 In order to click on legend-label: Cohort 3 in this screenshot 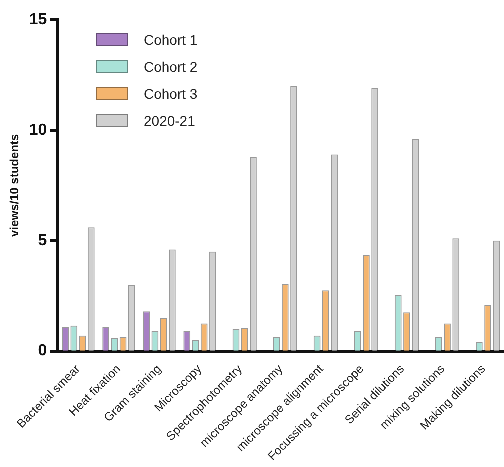, I will do `click(171, 94)`.